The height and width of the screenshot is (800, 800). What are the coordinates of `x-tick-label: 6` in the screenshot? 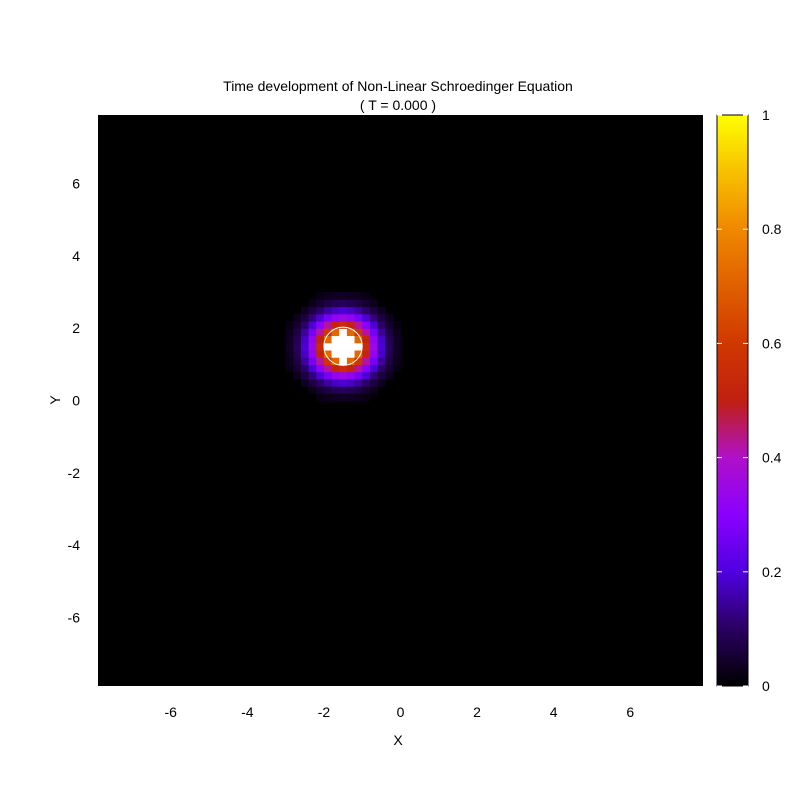 It's located at (630, 712).